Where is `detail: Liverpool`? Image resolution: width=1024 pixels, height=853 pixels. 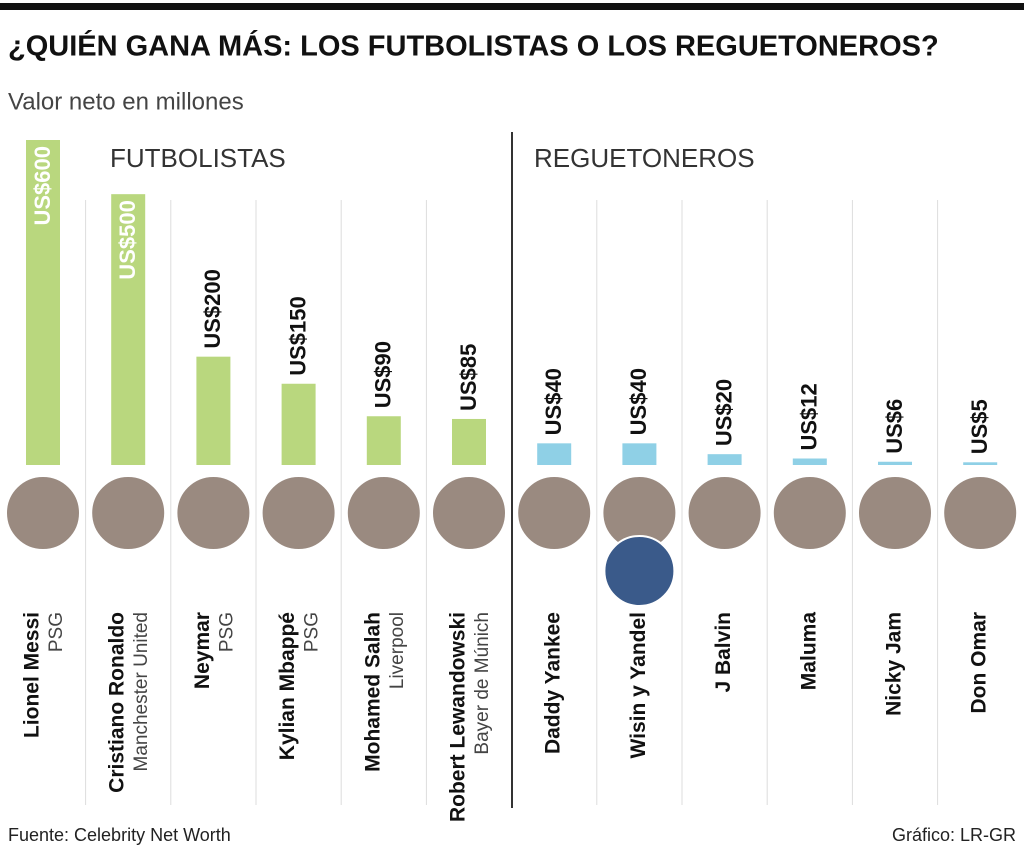
detail: Liverpool is located at coordinates (397, 650).